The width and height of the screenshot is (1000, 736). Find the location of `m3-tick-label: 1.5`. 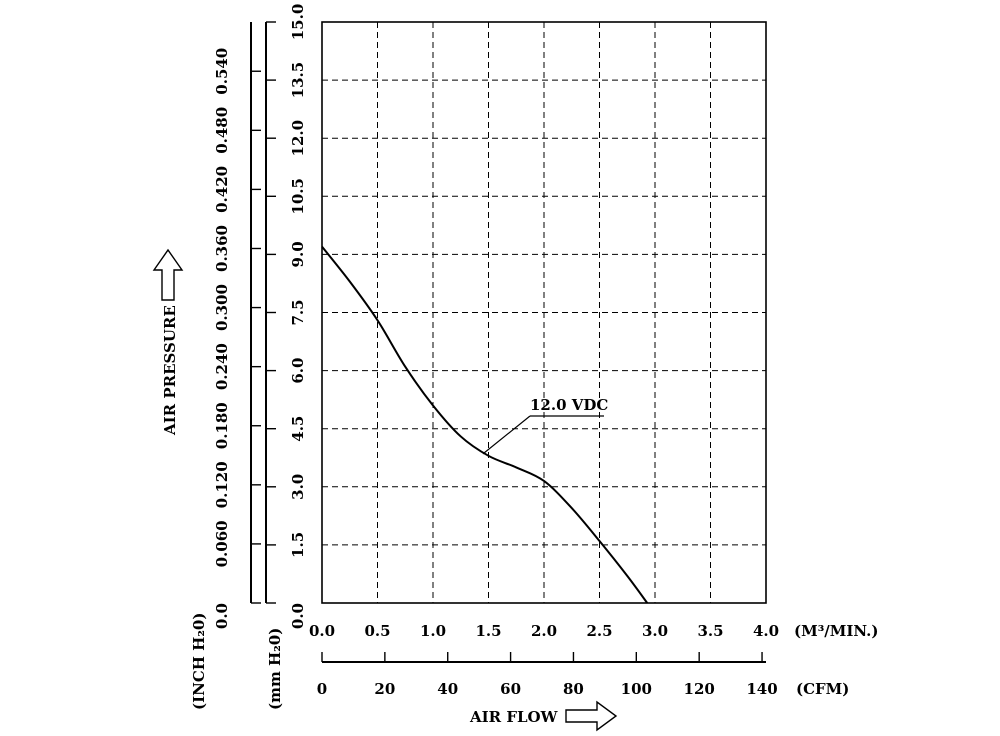

m3-tick-label: 1.5 is located at coordinates (488, 631).